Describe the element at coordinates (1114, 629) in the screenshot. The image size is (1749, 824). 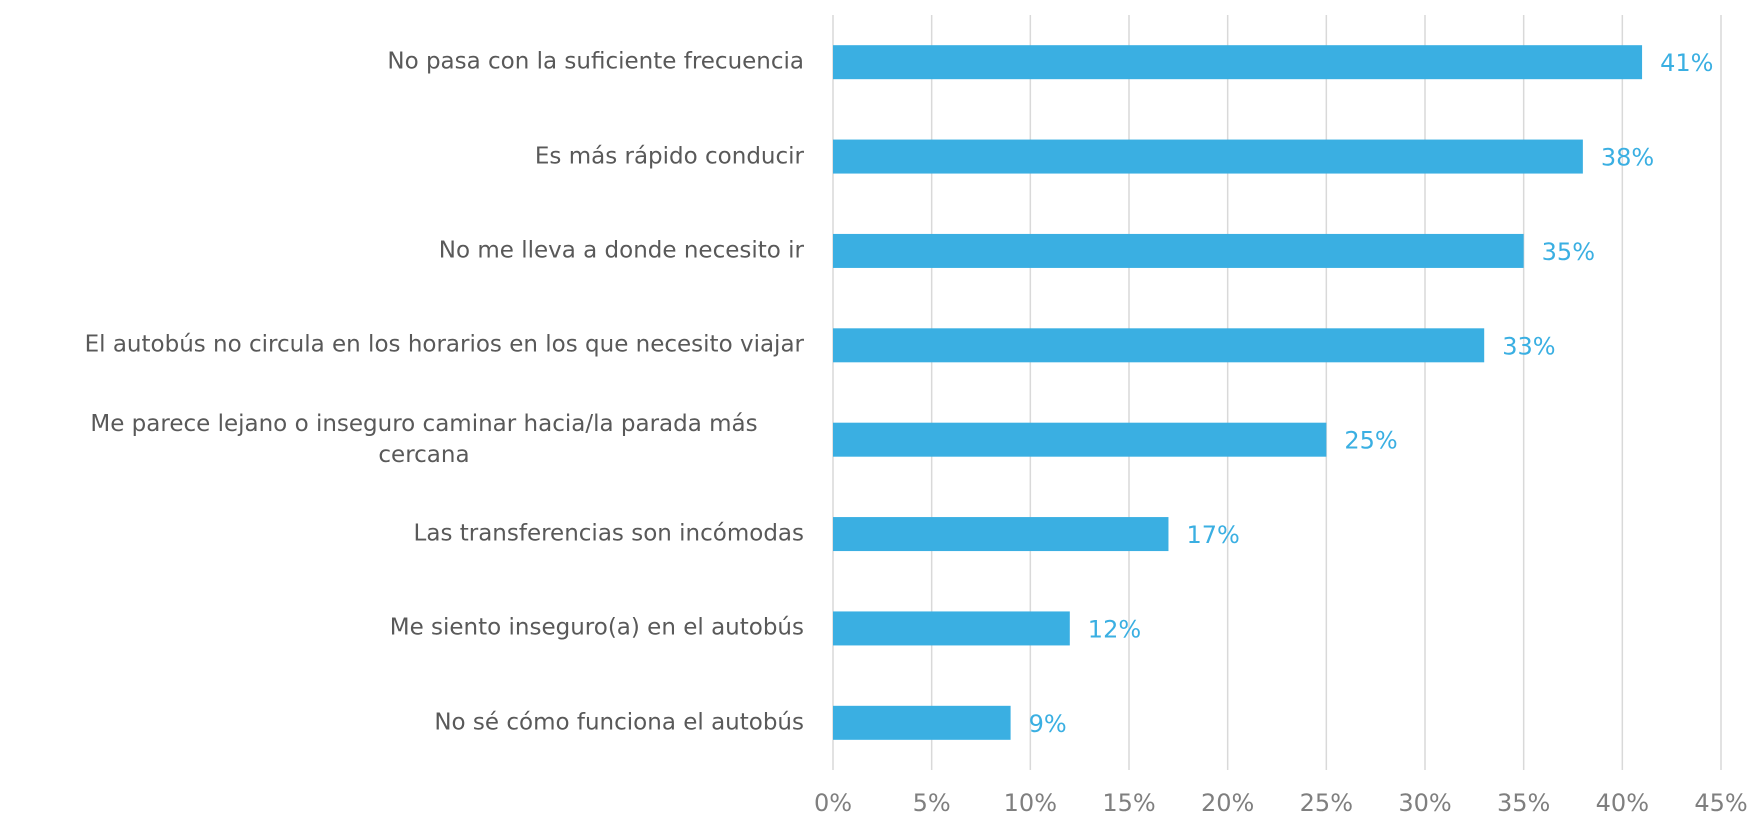
I see `value-label: 12%` at that location.